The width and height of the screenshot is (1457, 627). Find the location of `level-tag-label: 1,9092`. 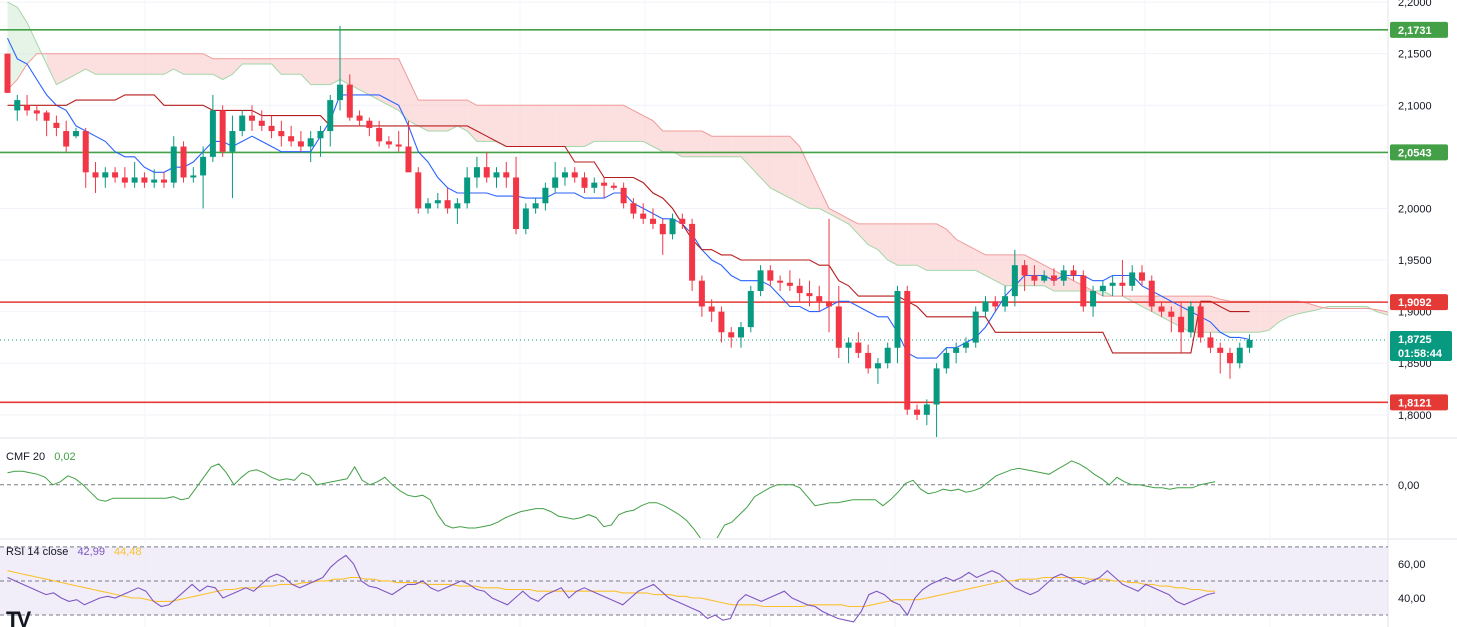

level-tag-label: 1,9092 is located at coordinates (1415, 303).